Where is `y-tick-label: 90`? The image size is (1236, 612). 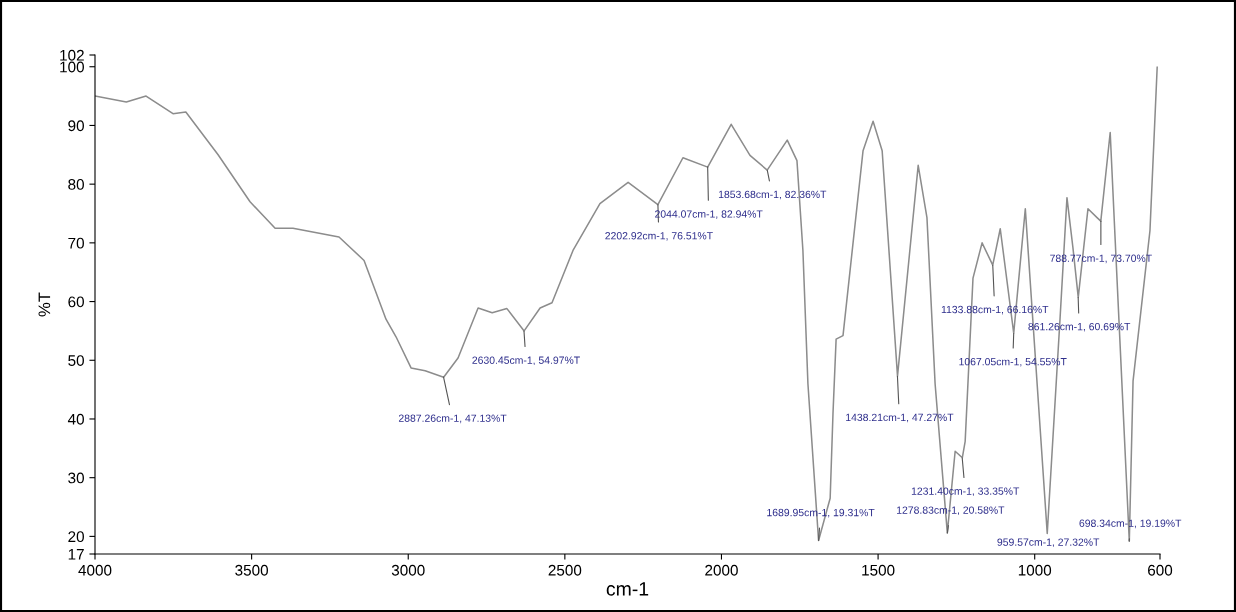 y-tick-label: 90 is located at coordinates (76, 126).